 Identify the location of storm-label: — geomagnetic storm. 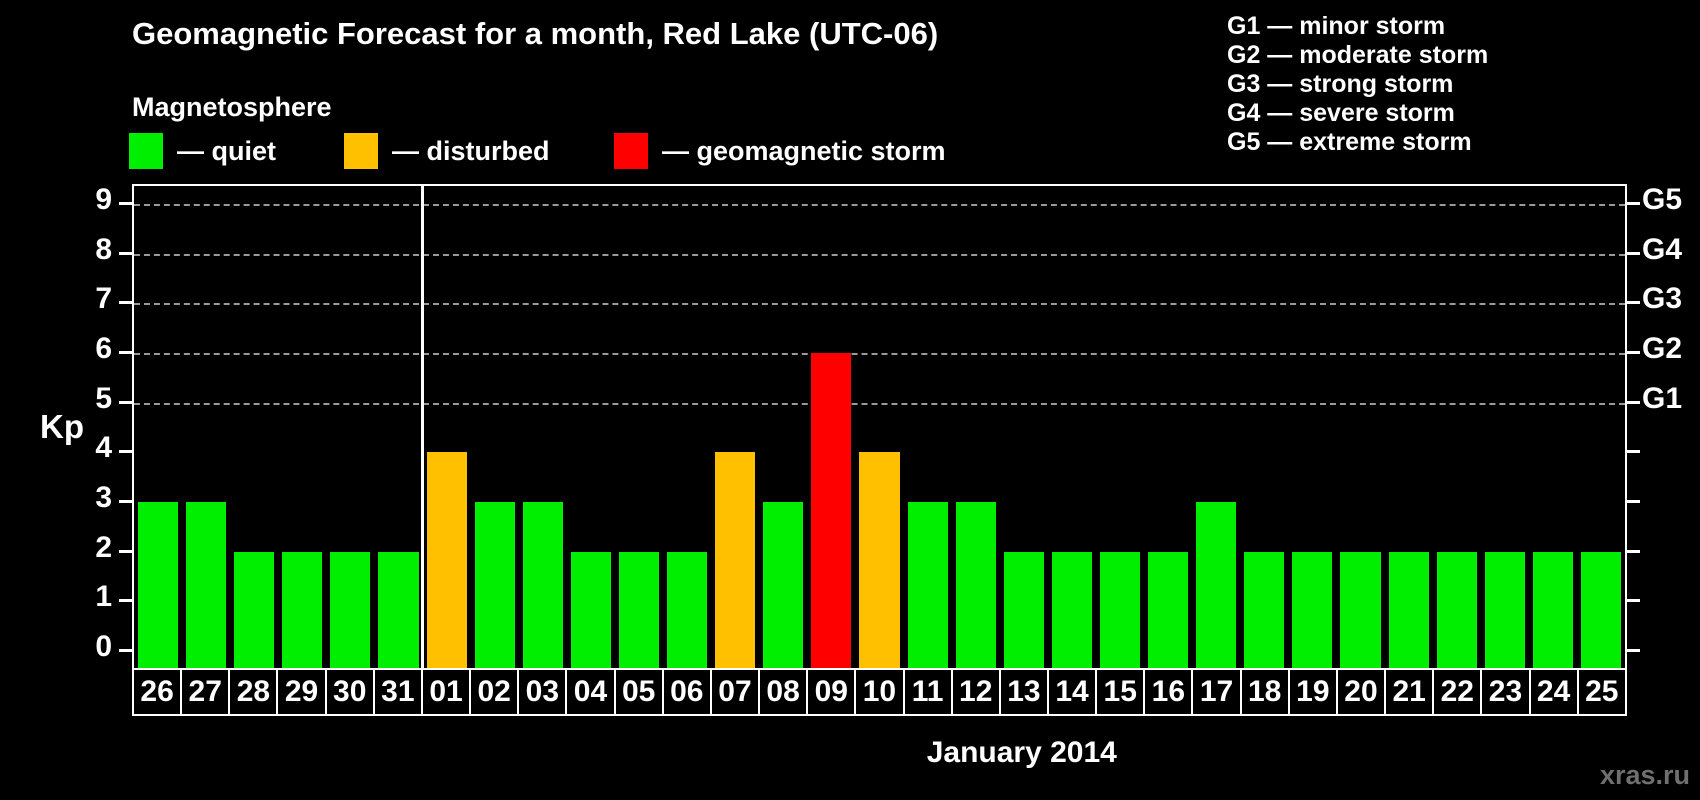
(804, 150).